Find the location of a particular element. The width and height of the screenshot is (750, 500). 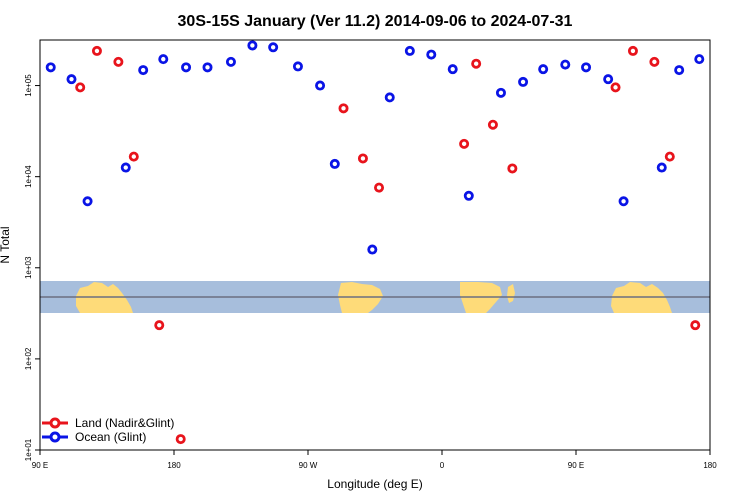

map-band is located at coordinates (375, 297).